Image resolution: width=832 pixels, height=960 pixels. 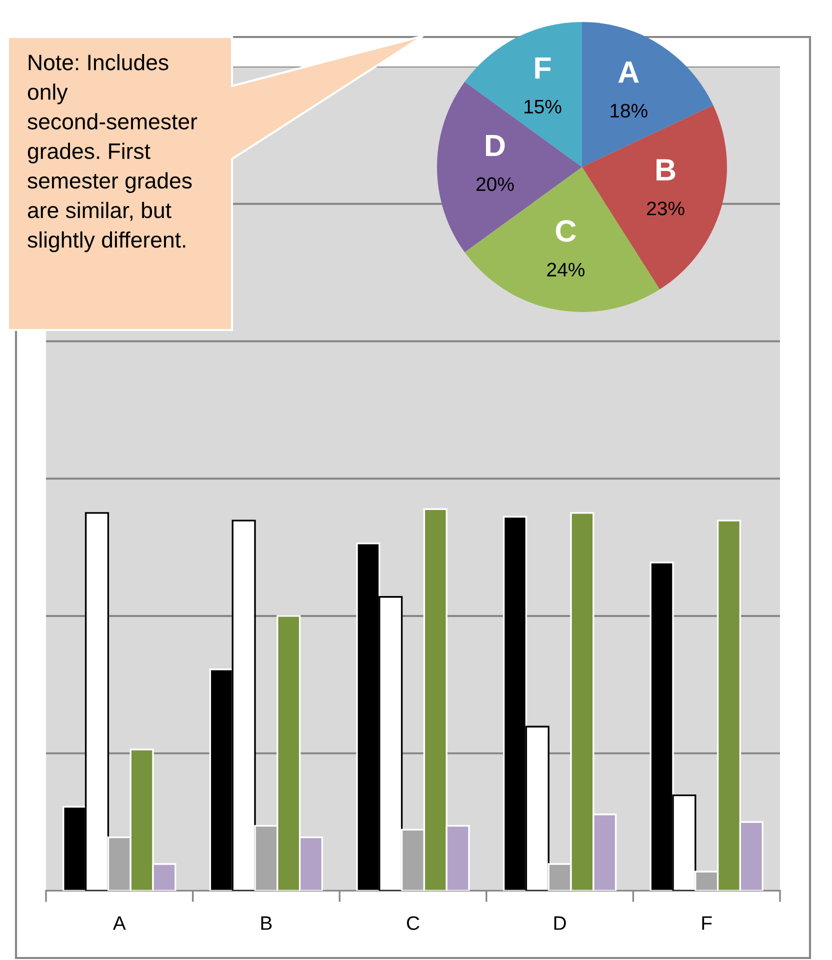 What do you see at coordinates (707, 923) in the screenshot?
I see `x-tick-label: F` at bounding box center [707, 923].